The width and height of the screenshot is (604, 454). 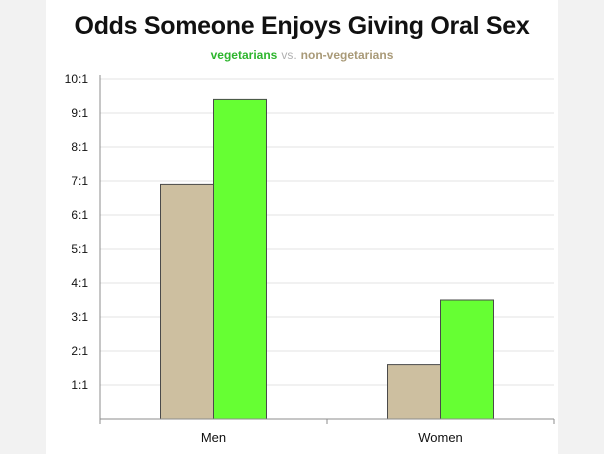 I want to click on y-tick-label: 10:1, so click(x=77, y=79).